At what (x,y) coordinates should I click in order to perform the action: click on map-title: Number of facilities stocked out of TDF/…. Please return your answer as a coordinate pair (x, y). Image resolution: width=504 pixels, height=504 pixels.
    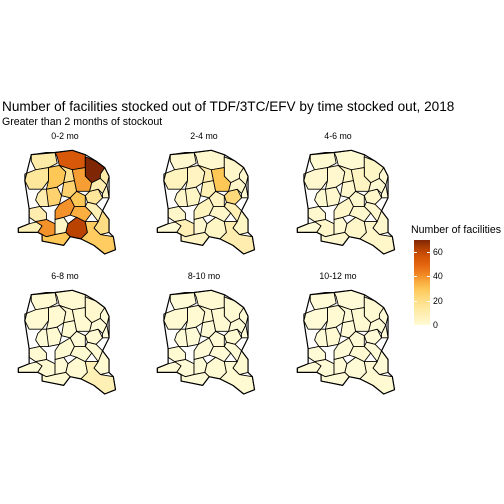
    Looking at the image, I should click on (228, 106).